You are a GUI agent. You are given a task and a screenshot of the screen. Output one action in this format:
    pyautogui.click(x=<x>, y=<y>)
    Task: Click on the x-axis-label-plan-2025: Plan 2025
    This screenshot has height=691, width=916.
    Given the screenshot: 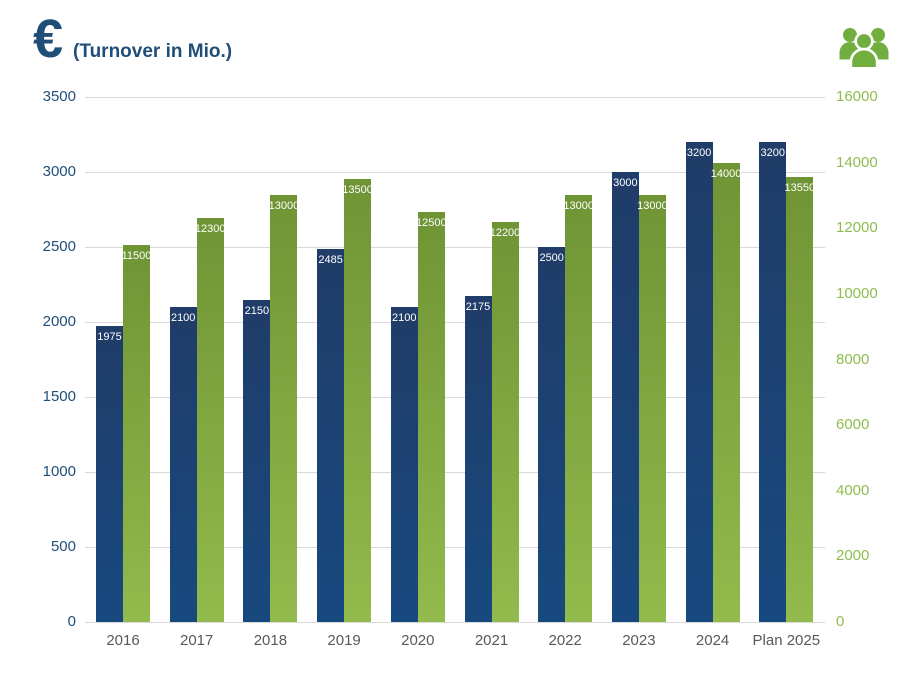 What is the action you would take?
    pyautogui.click(x=786, y=640)
    